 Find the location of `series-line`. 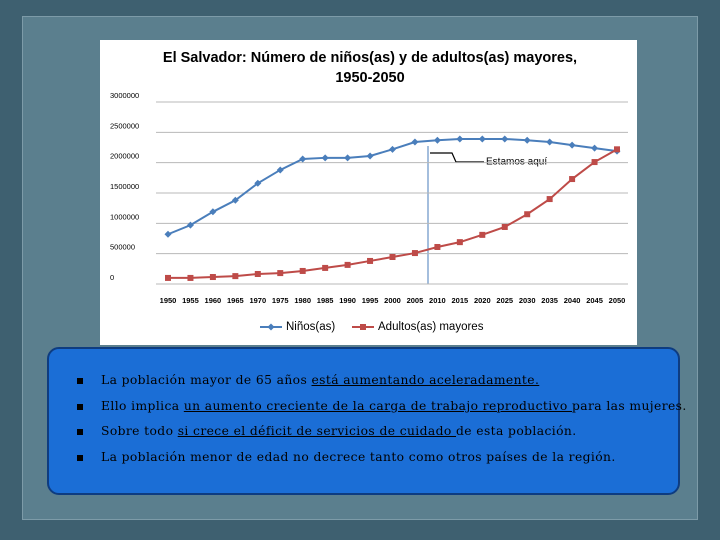

series-line is located at coordinates (392, 187).